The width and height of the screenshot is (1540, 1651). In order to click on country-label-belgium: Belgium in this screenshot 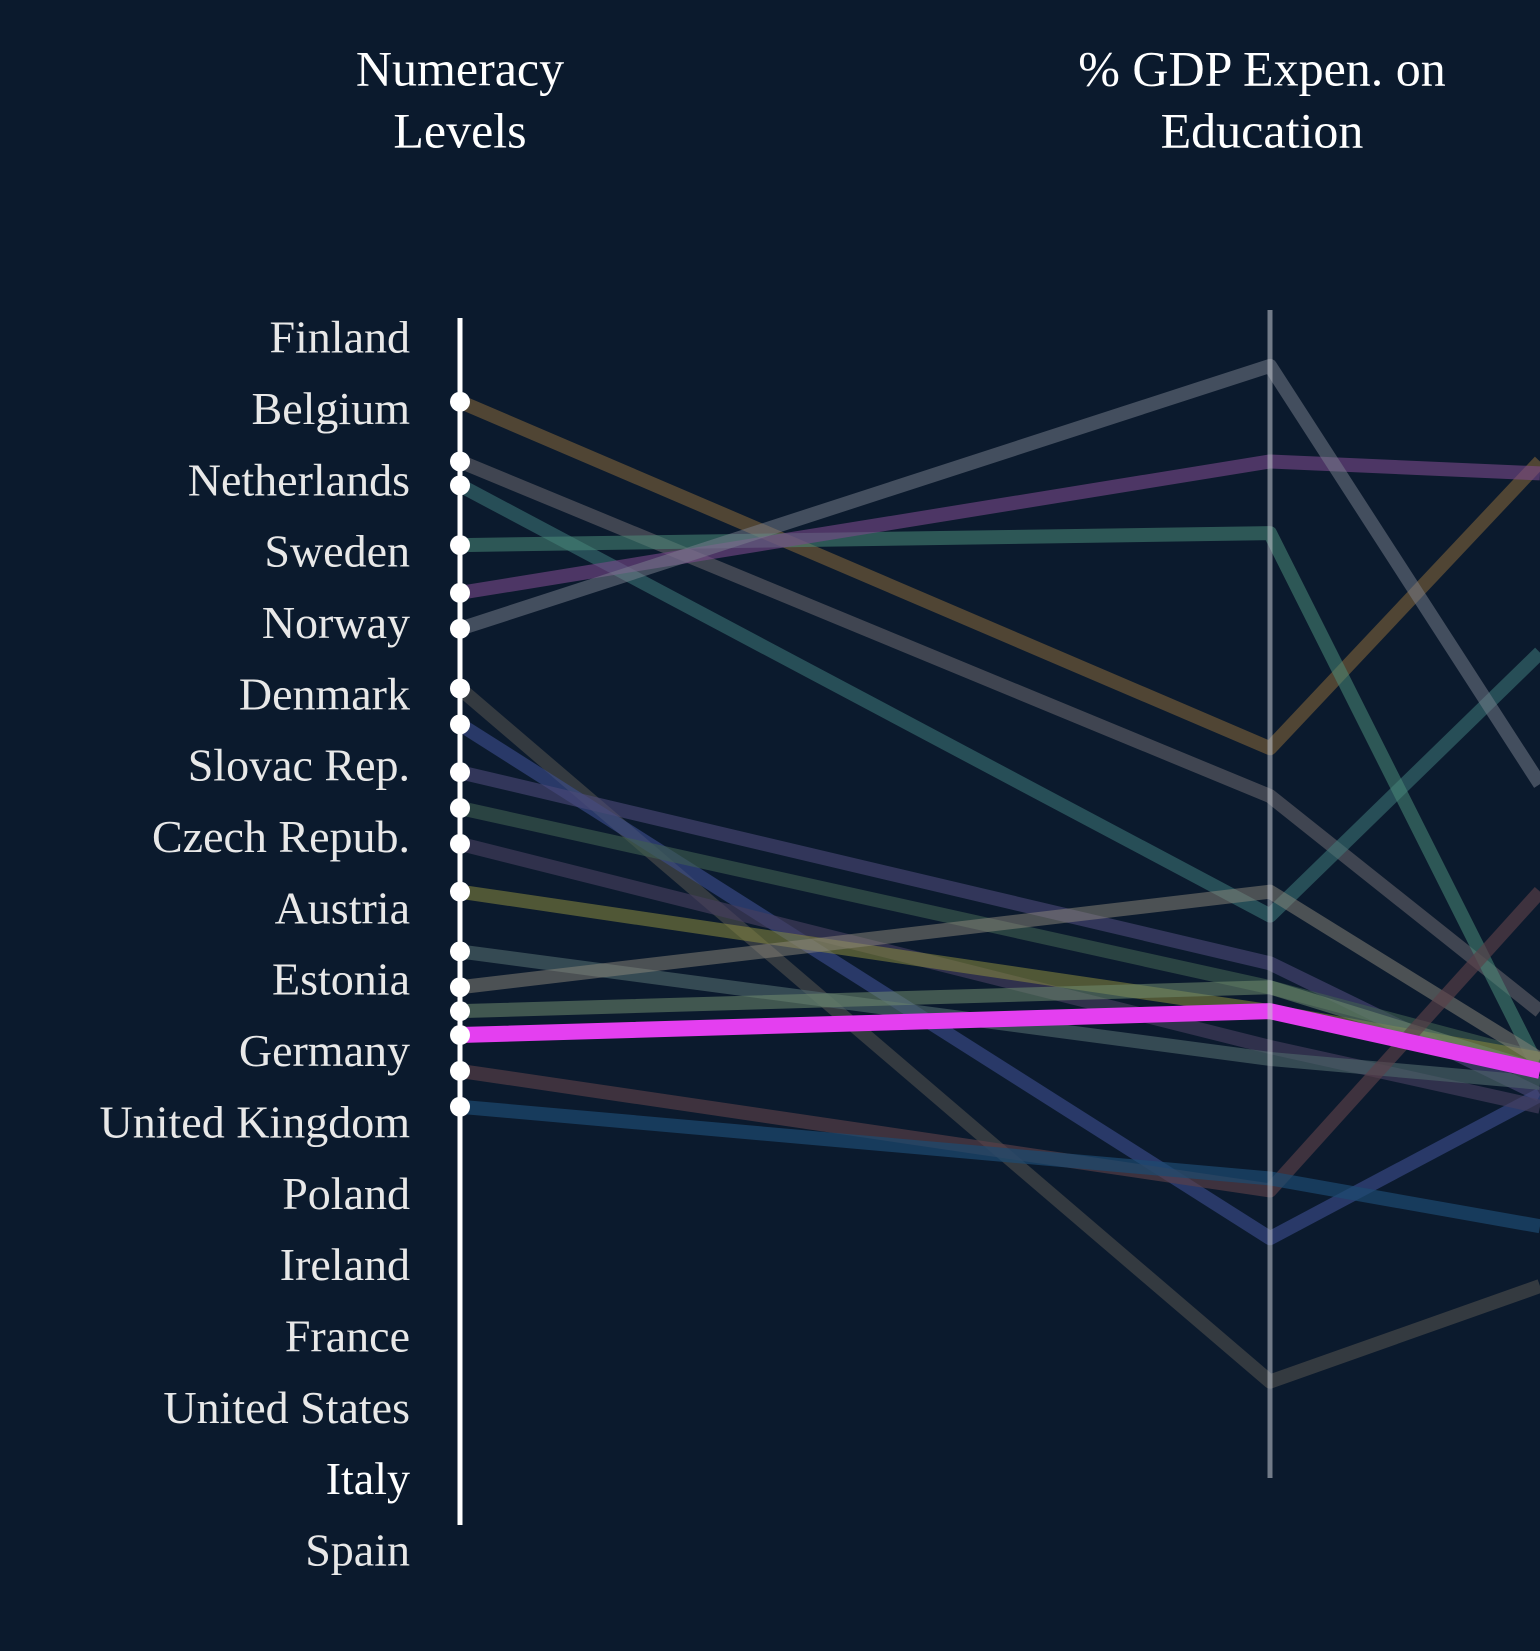, I will do `click(331, 408)`.